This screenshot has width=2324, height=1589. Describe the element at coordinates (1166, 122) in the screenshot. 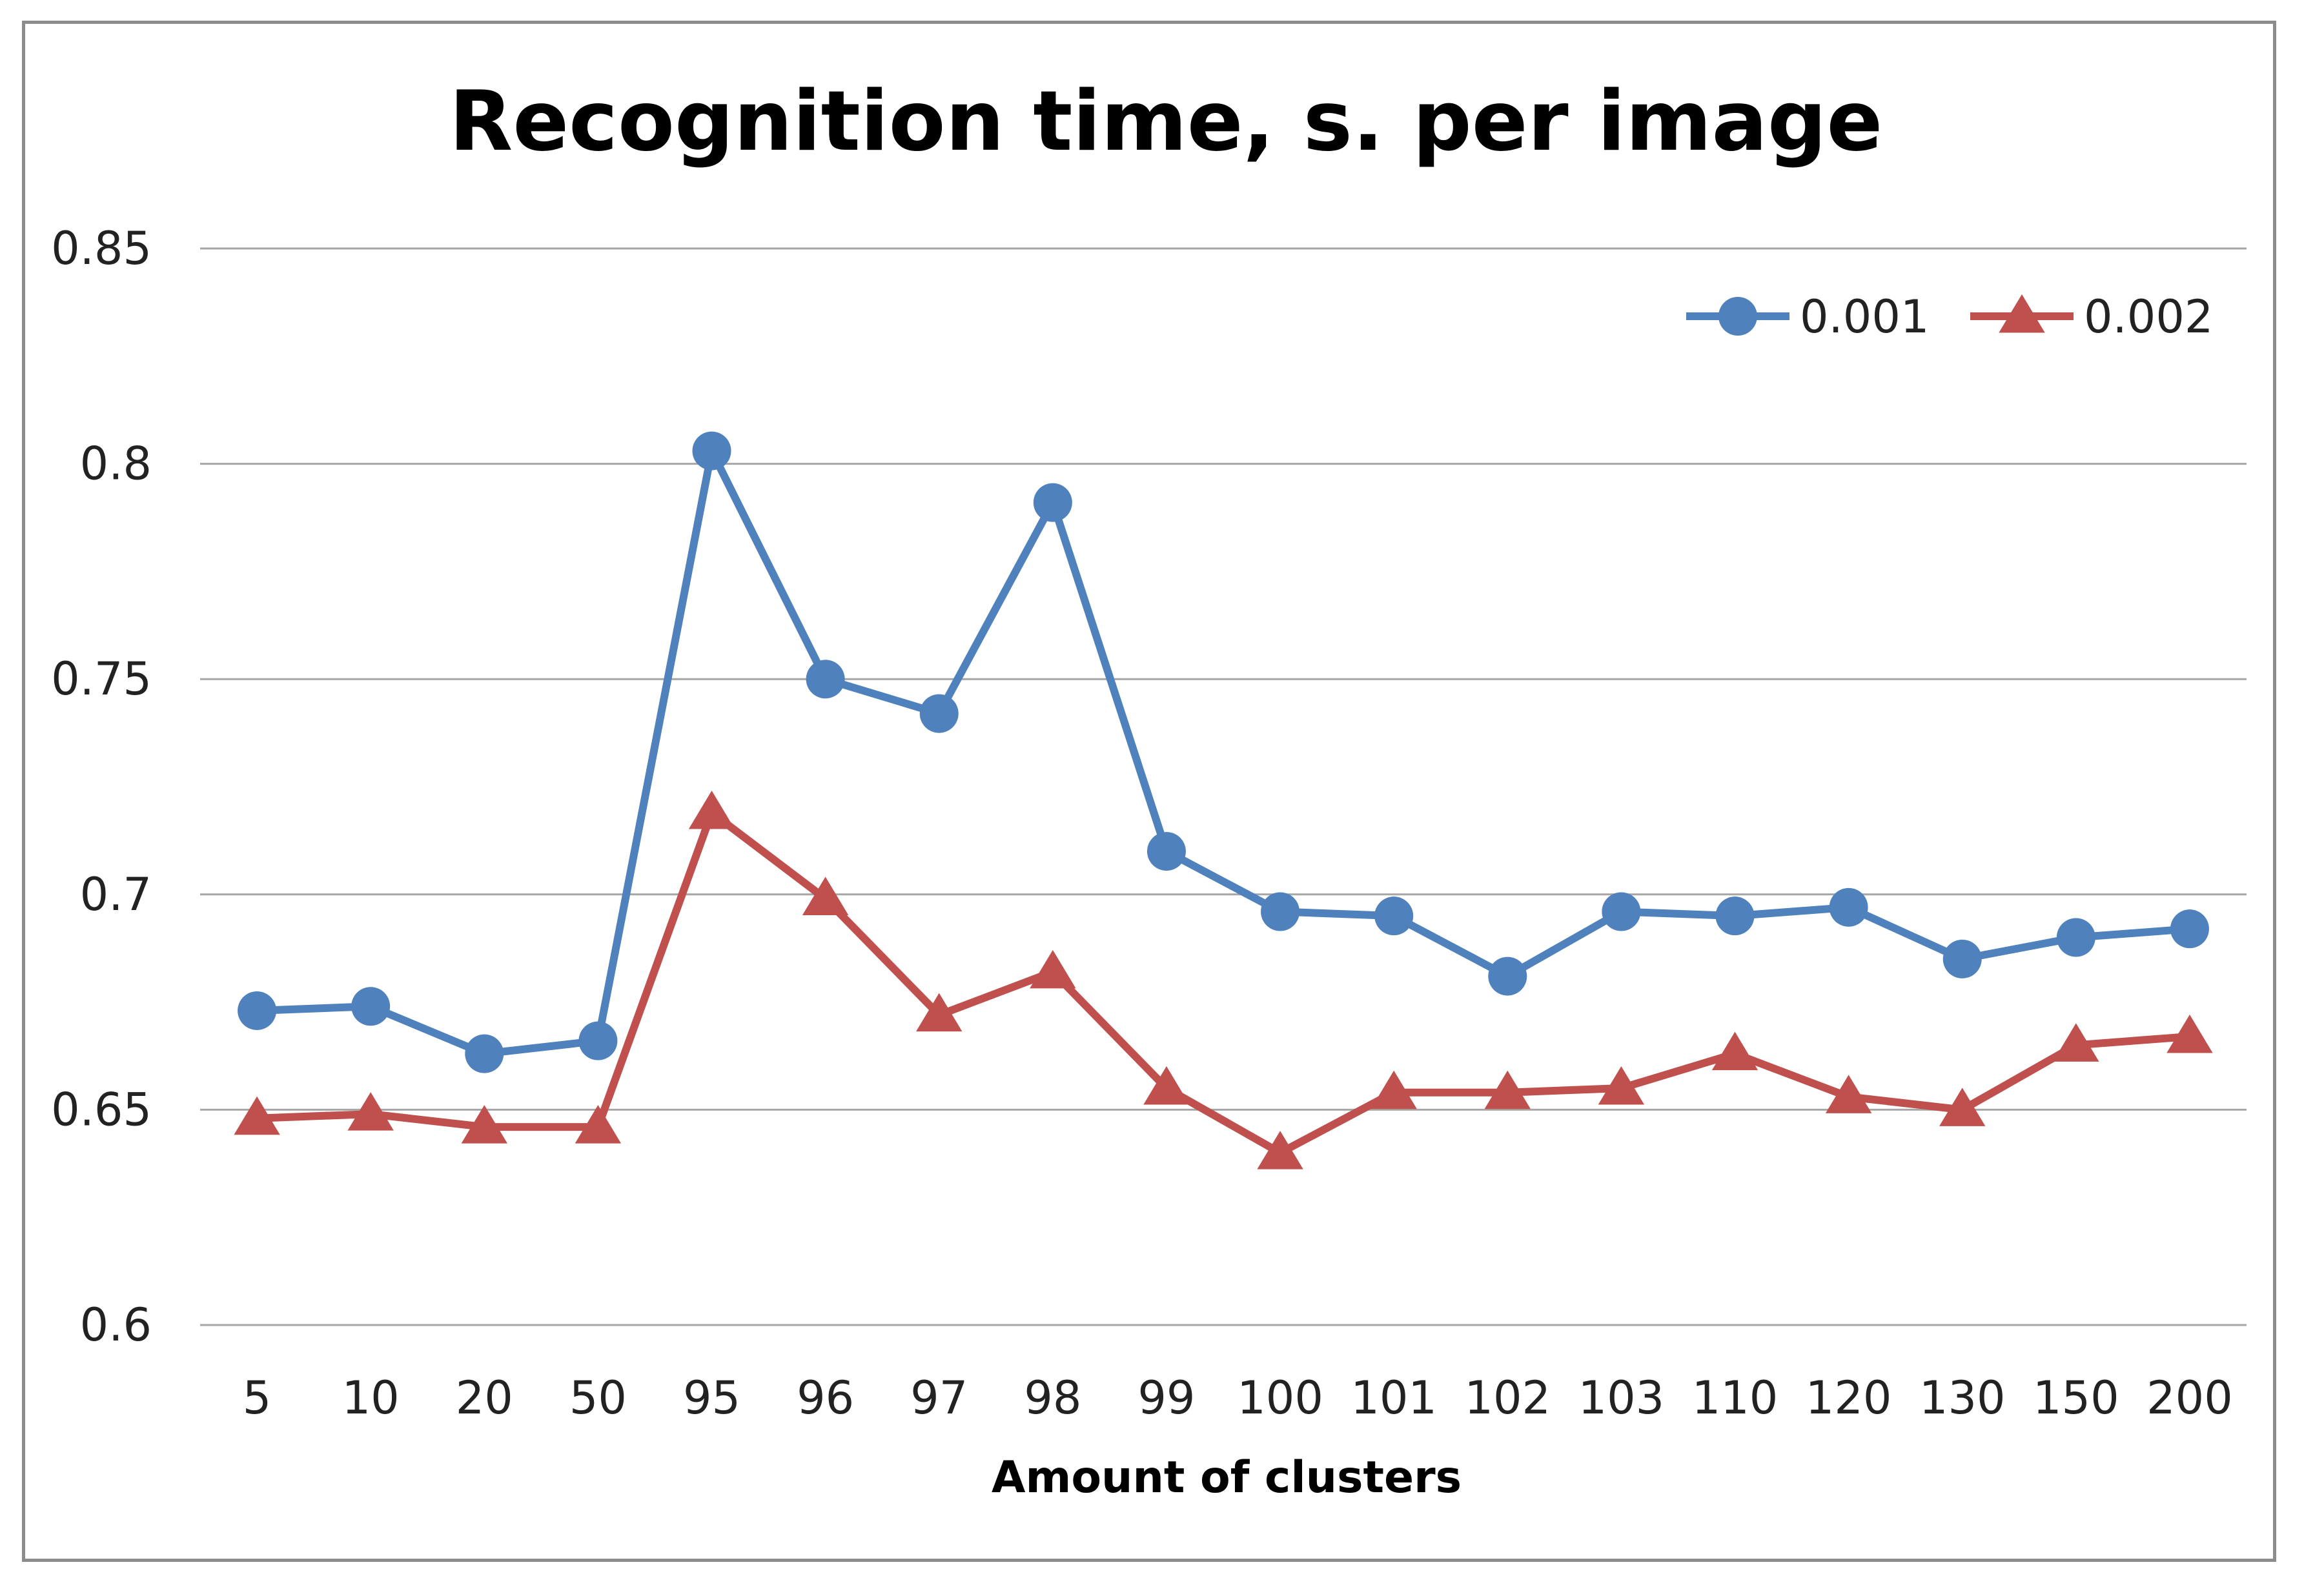

I see `chart-title: Recognition time, s. per image` at that location.